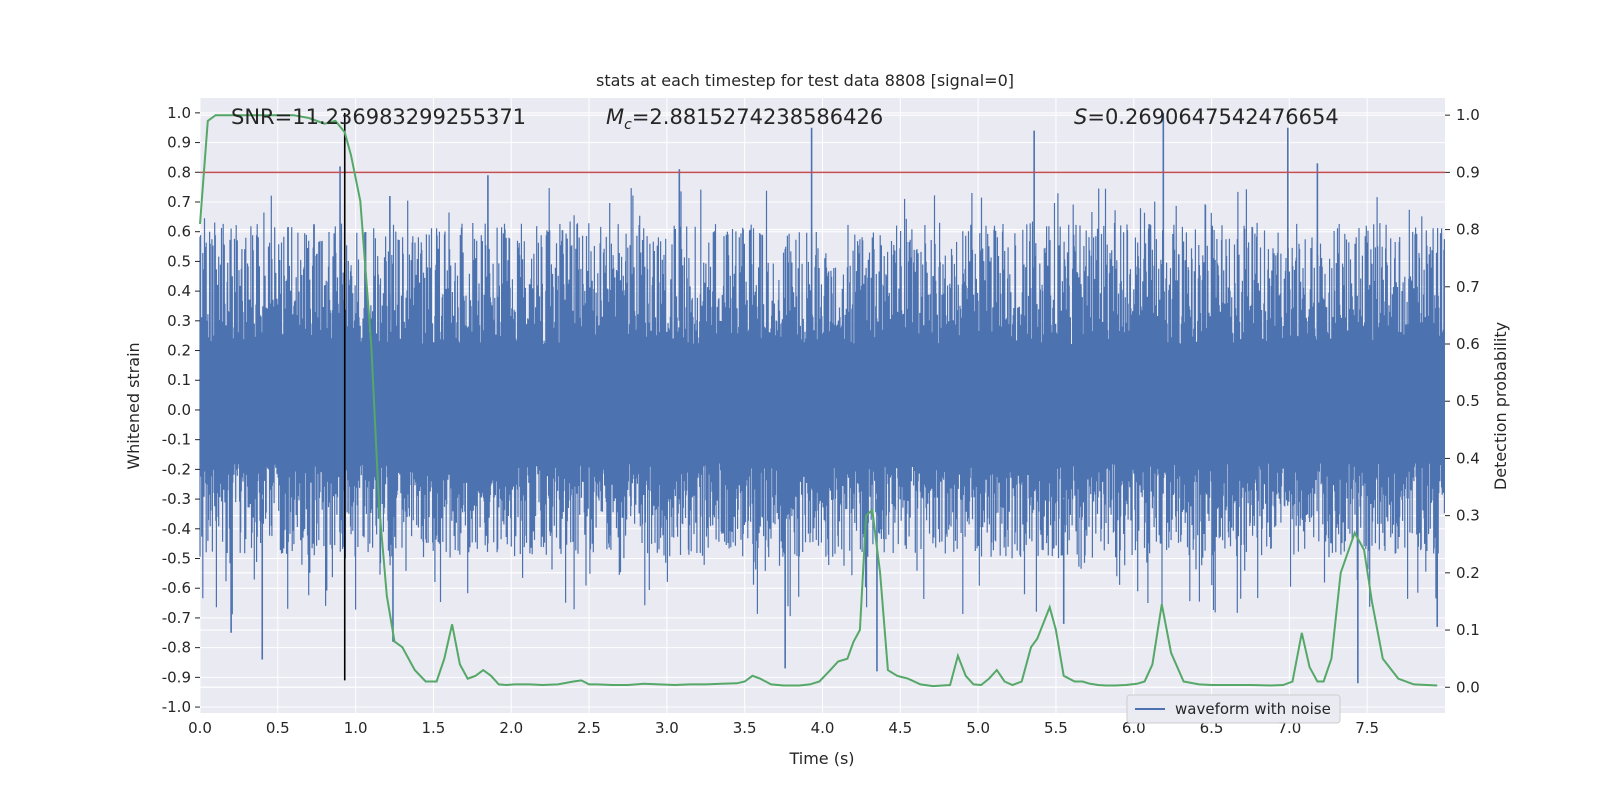 The height and width of the screenshot is (800, 1600). What do you see at coordinates (179, 380) in the screenshot?
I see `y-tick-label: 0.1` at bounding box center [179, 380].